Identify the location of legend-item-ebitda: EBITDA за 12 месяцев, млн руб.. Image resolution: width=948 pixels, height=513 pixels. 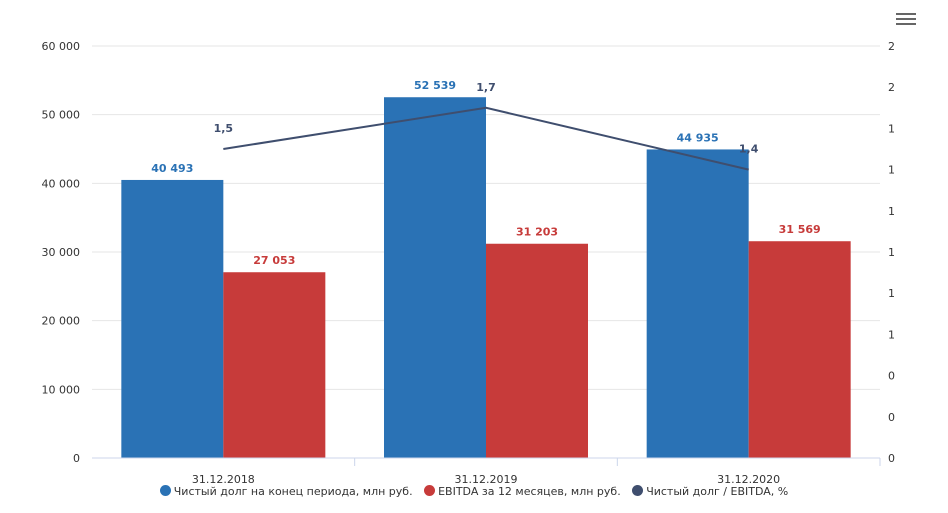
(522, 491).